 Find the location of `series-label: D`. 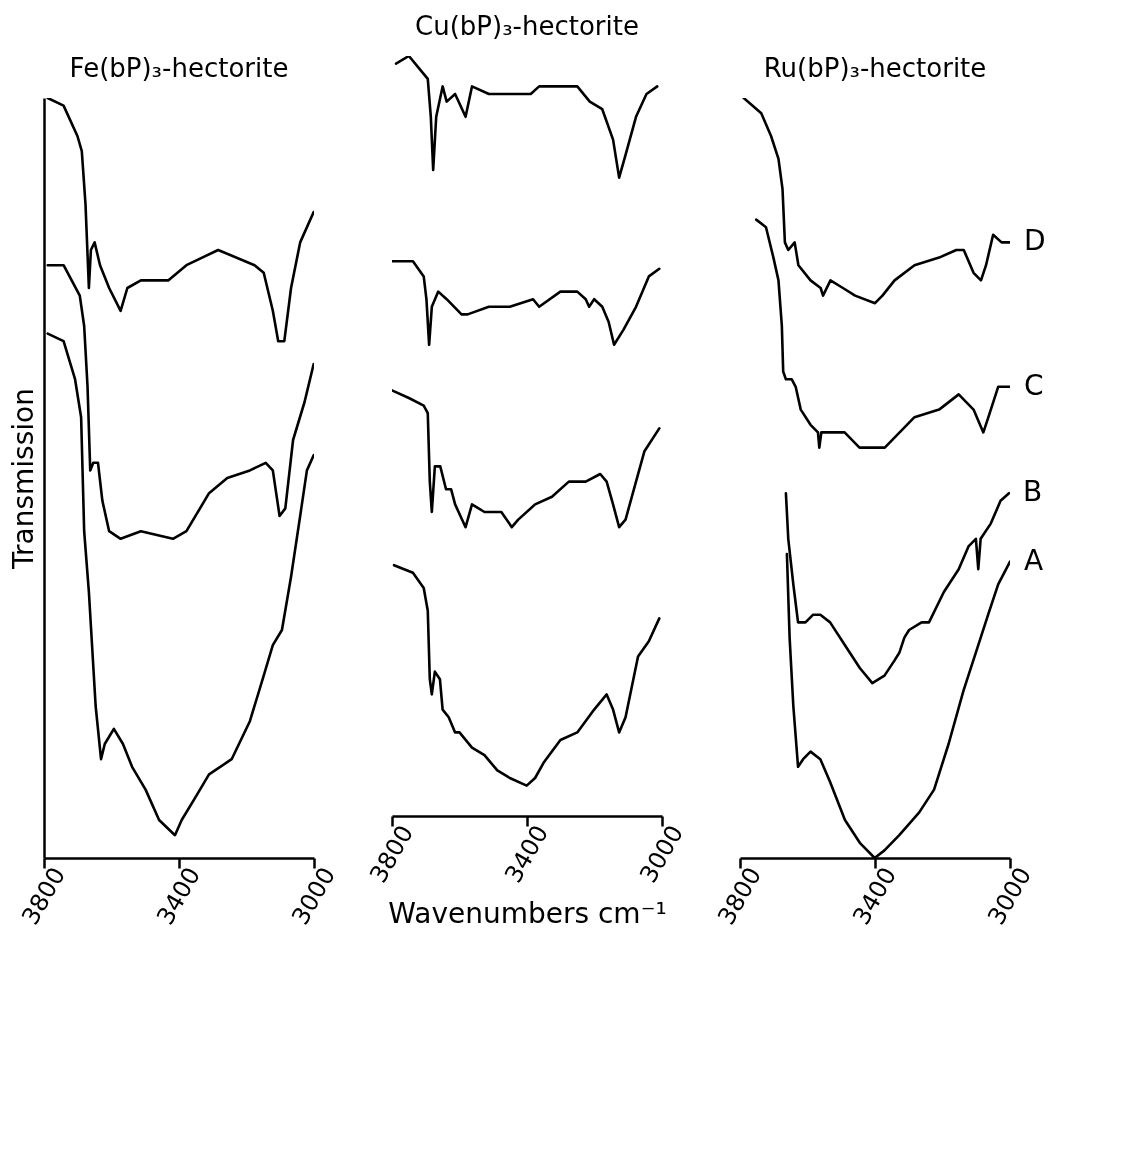

series-label: D is located at coordinates (1035, 241).